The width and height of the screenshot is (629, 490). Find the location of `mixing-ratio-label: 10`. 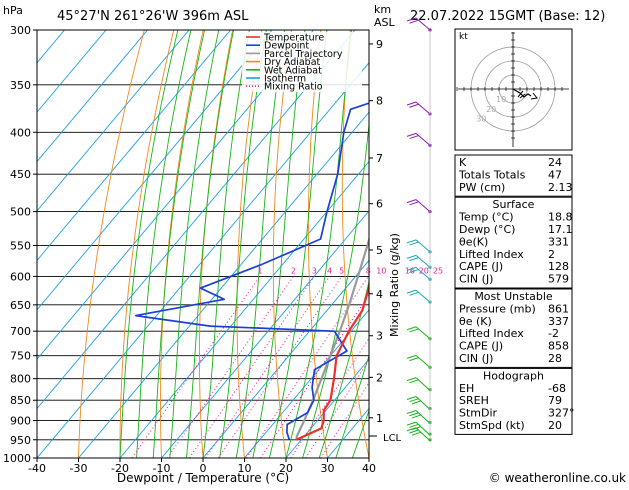

mixing-ratio-label: 10 is located at coordinates (381, 270).